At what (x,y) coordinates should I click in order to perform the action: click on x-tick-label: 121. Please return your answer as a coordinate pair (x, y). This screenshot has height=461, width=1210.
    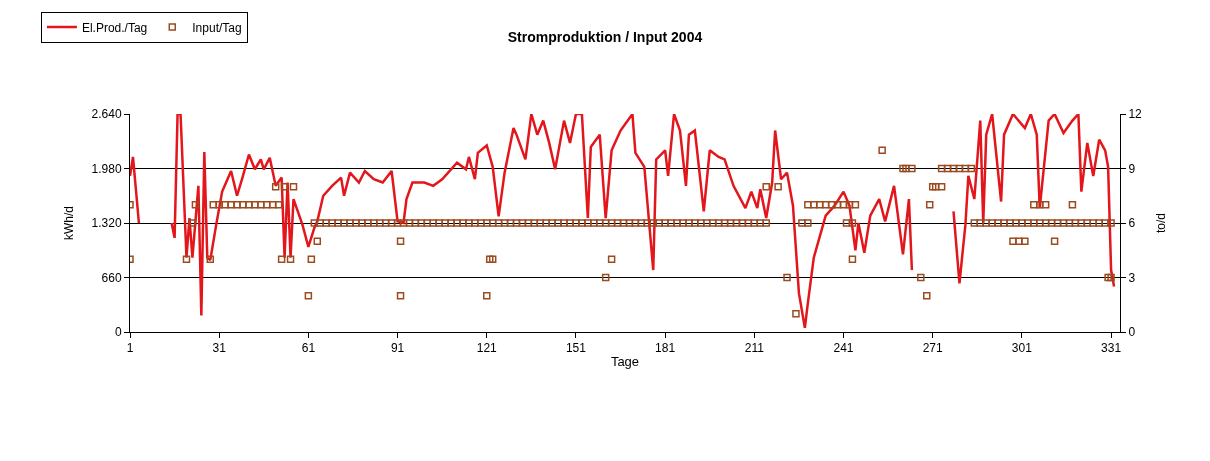
    Looking at the image, I should click on (487, 348).